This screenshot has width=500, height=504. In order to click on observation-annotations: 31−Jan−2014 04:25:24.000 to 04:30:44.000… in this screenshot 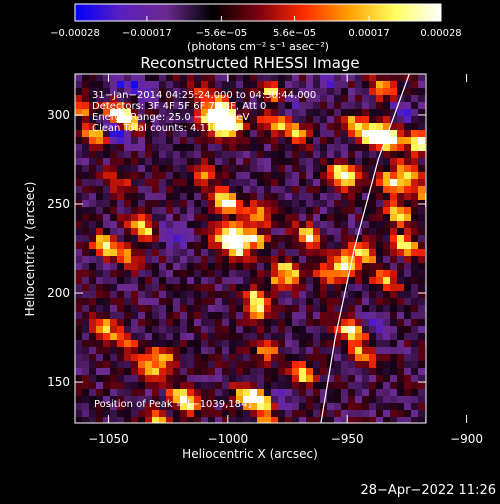, I will do `click(204, 112)`.